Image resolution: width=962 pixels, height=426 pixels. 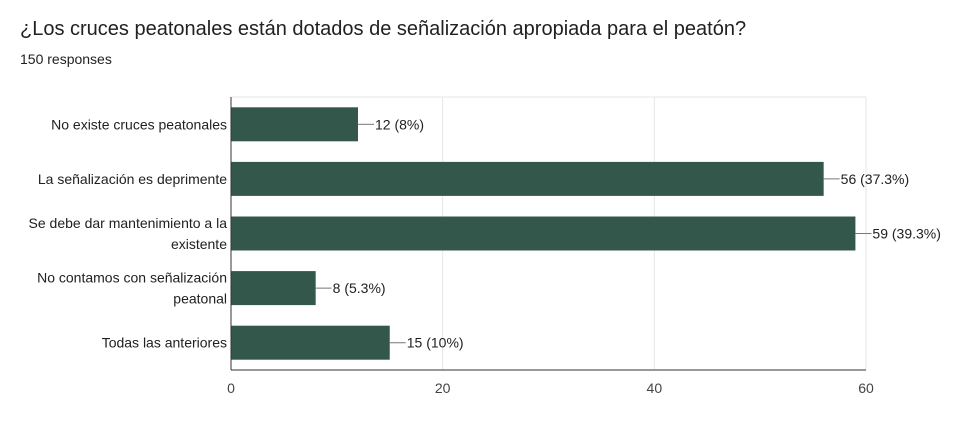 I want to click on category-label-line: existente, so click(x=199, y=244).